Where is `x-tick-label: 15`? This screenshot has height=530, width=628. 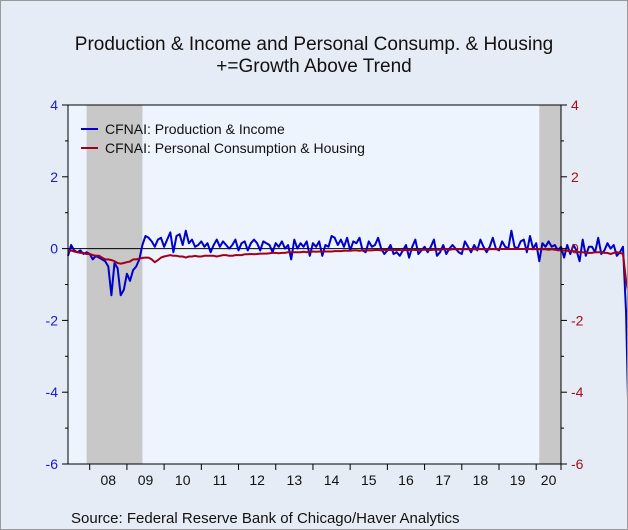
x-tick-label: 15 is located at coordinates (369, 480).